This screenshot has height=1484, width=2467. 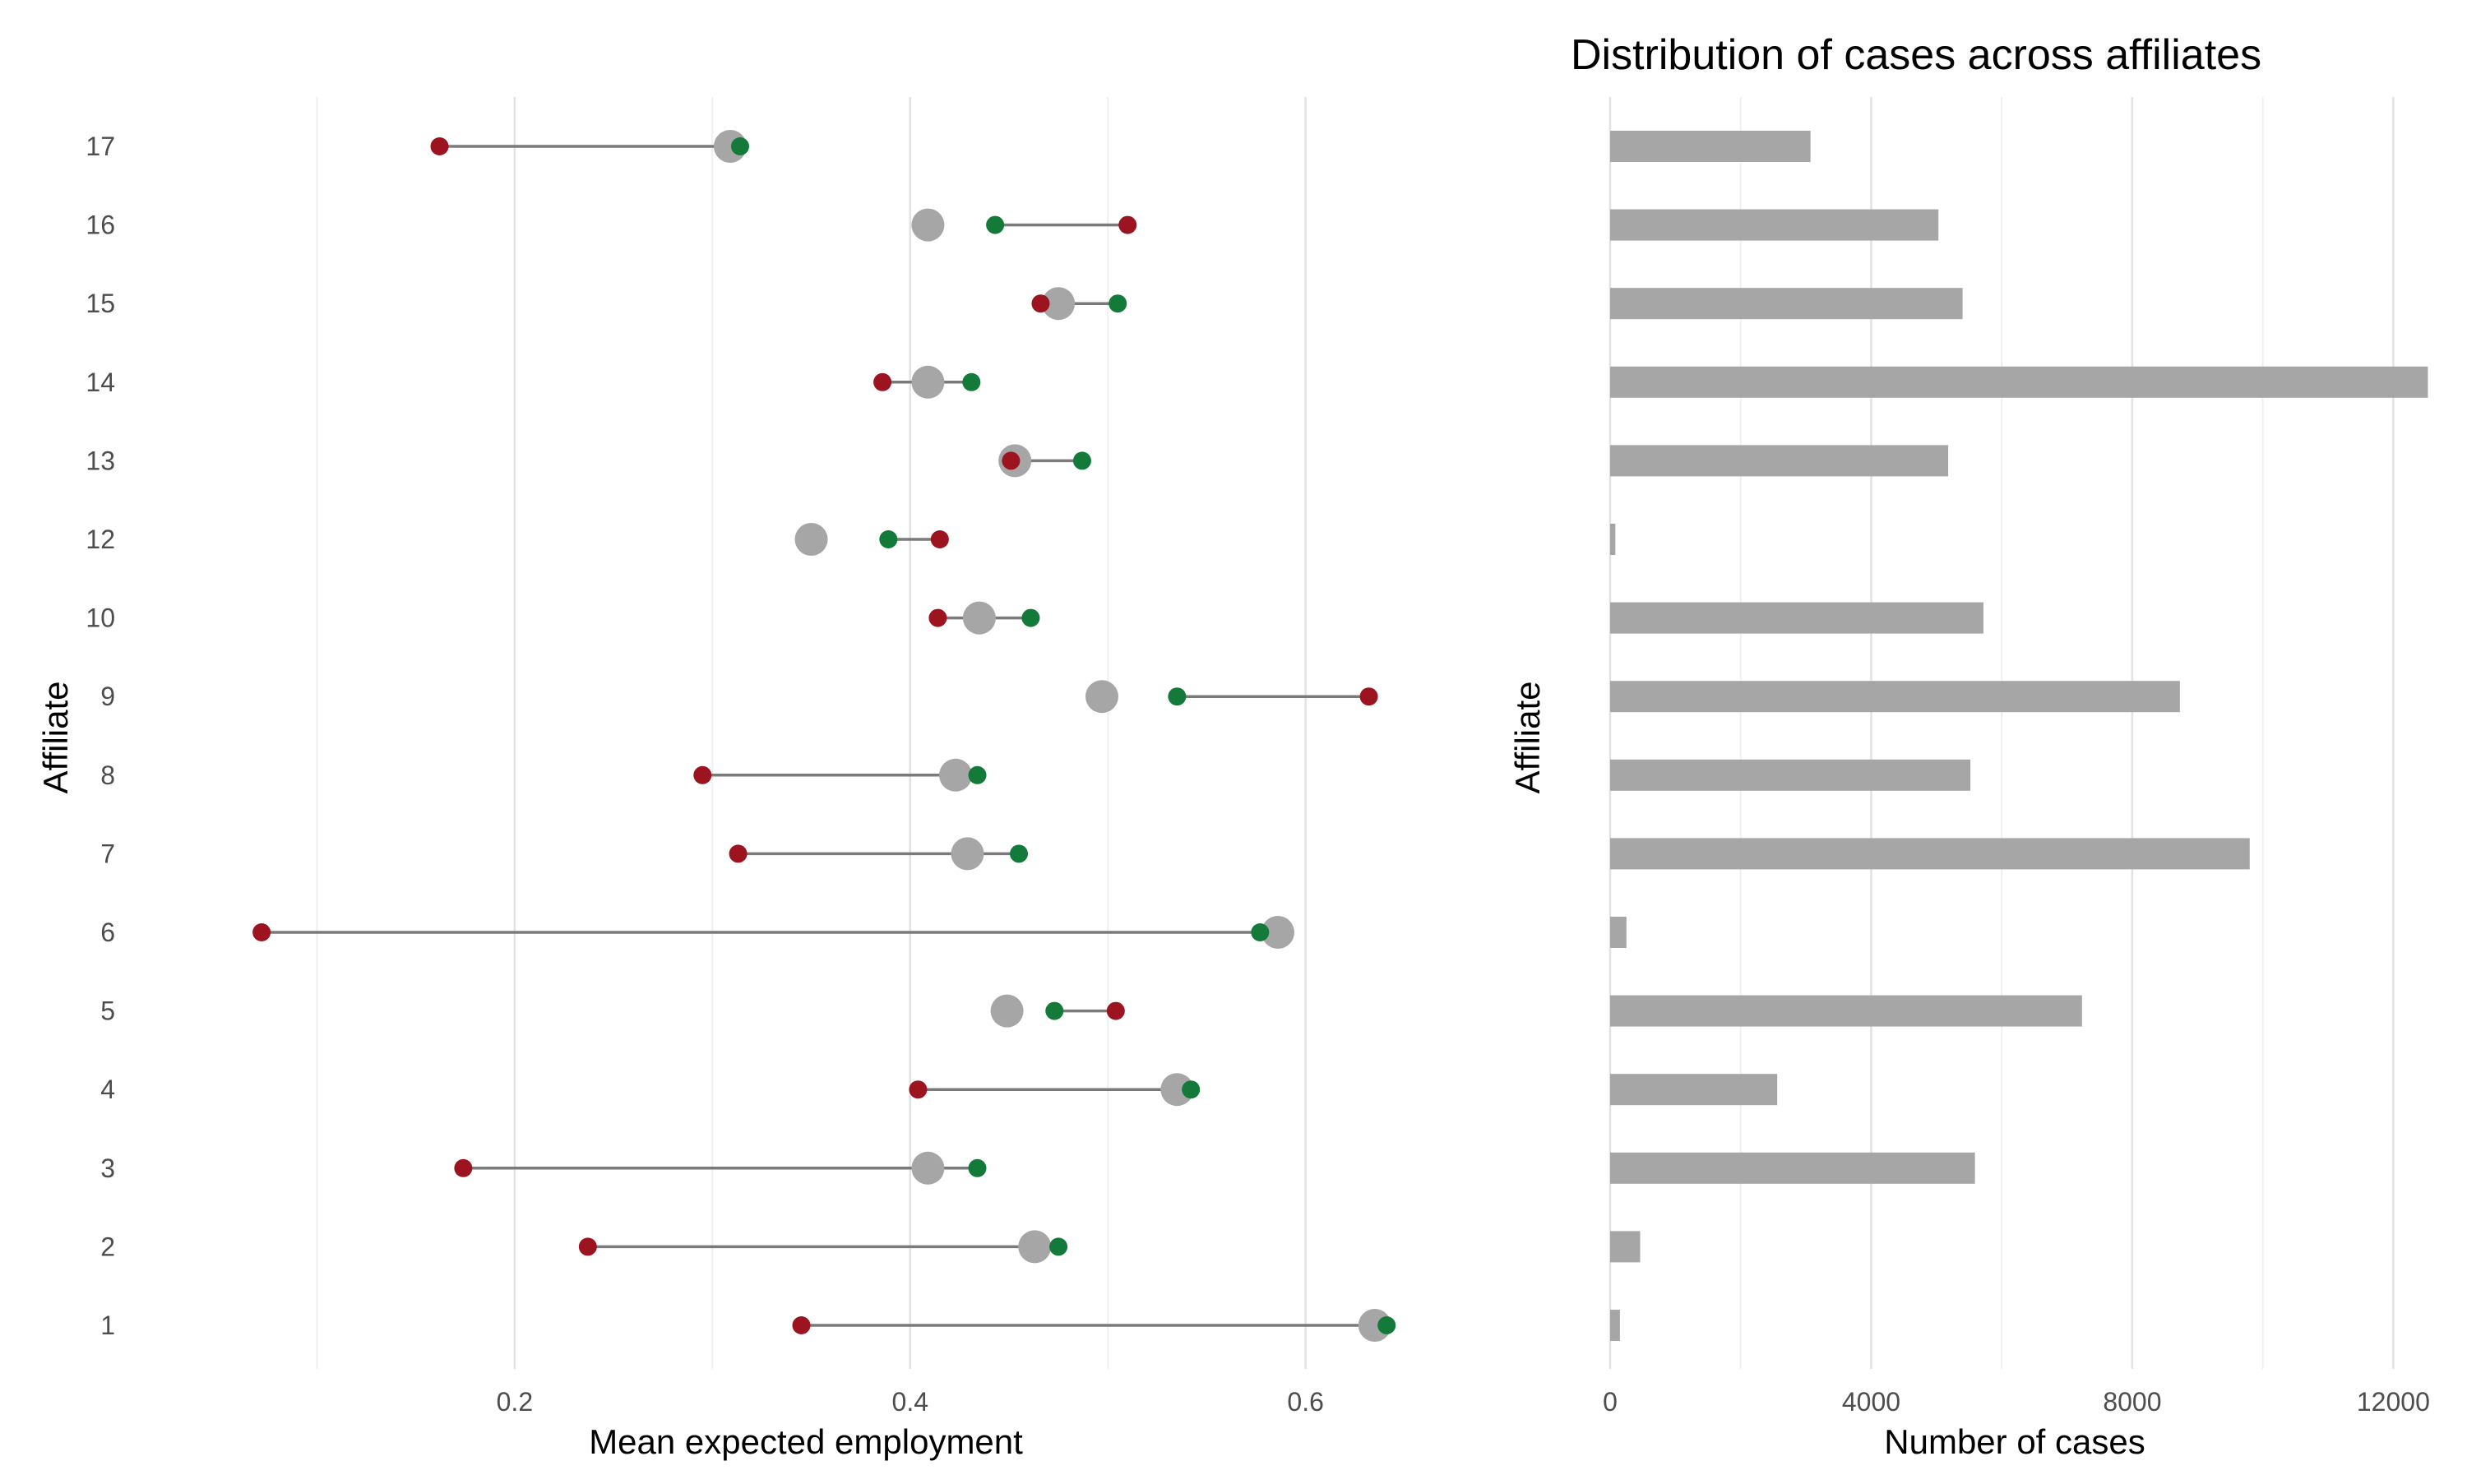 I want to click on left-y-tick-label: 10, so click(x=100, y=618).